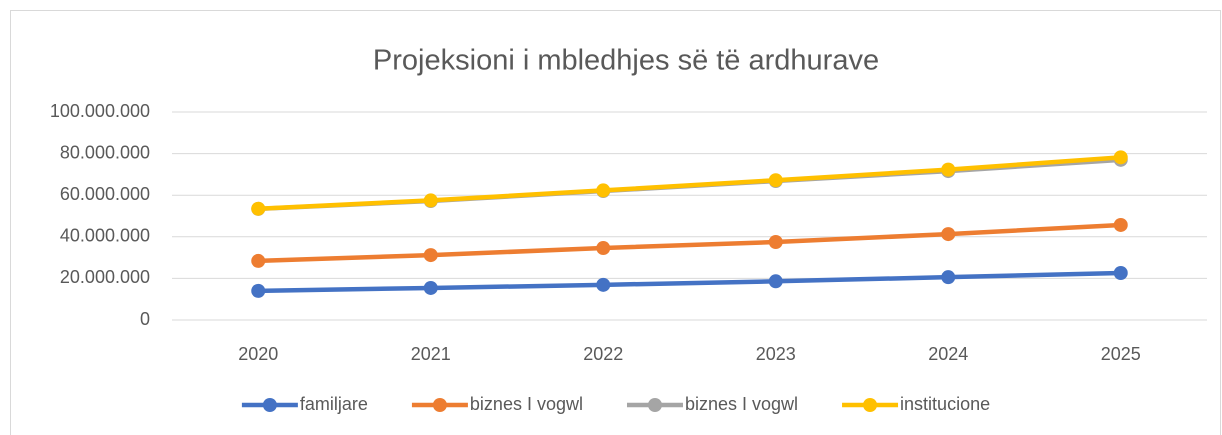 The width and height of the screenshot is (1222, 435). I want to click on x-tick-label: 2022, so click(603, 354).